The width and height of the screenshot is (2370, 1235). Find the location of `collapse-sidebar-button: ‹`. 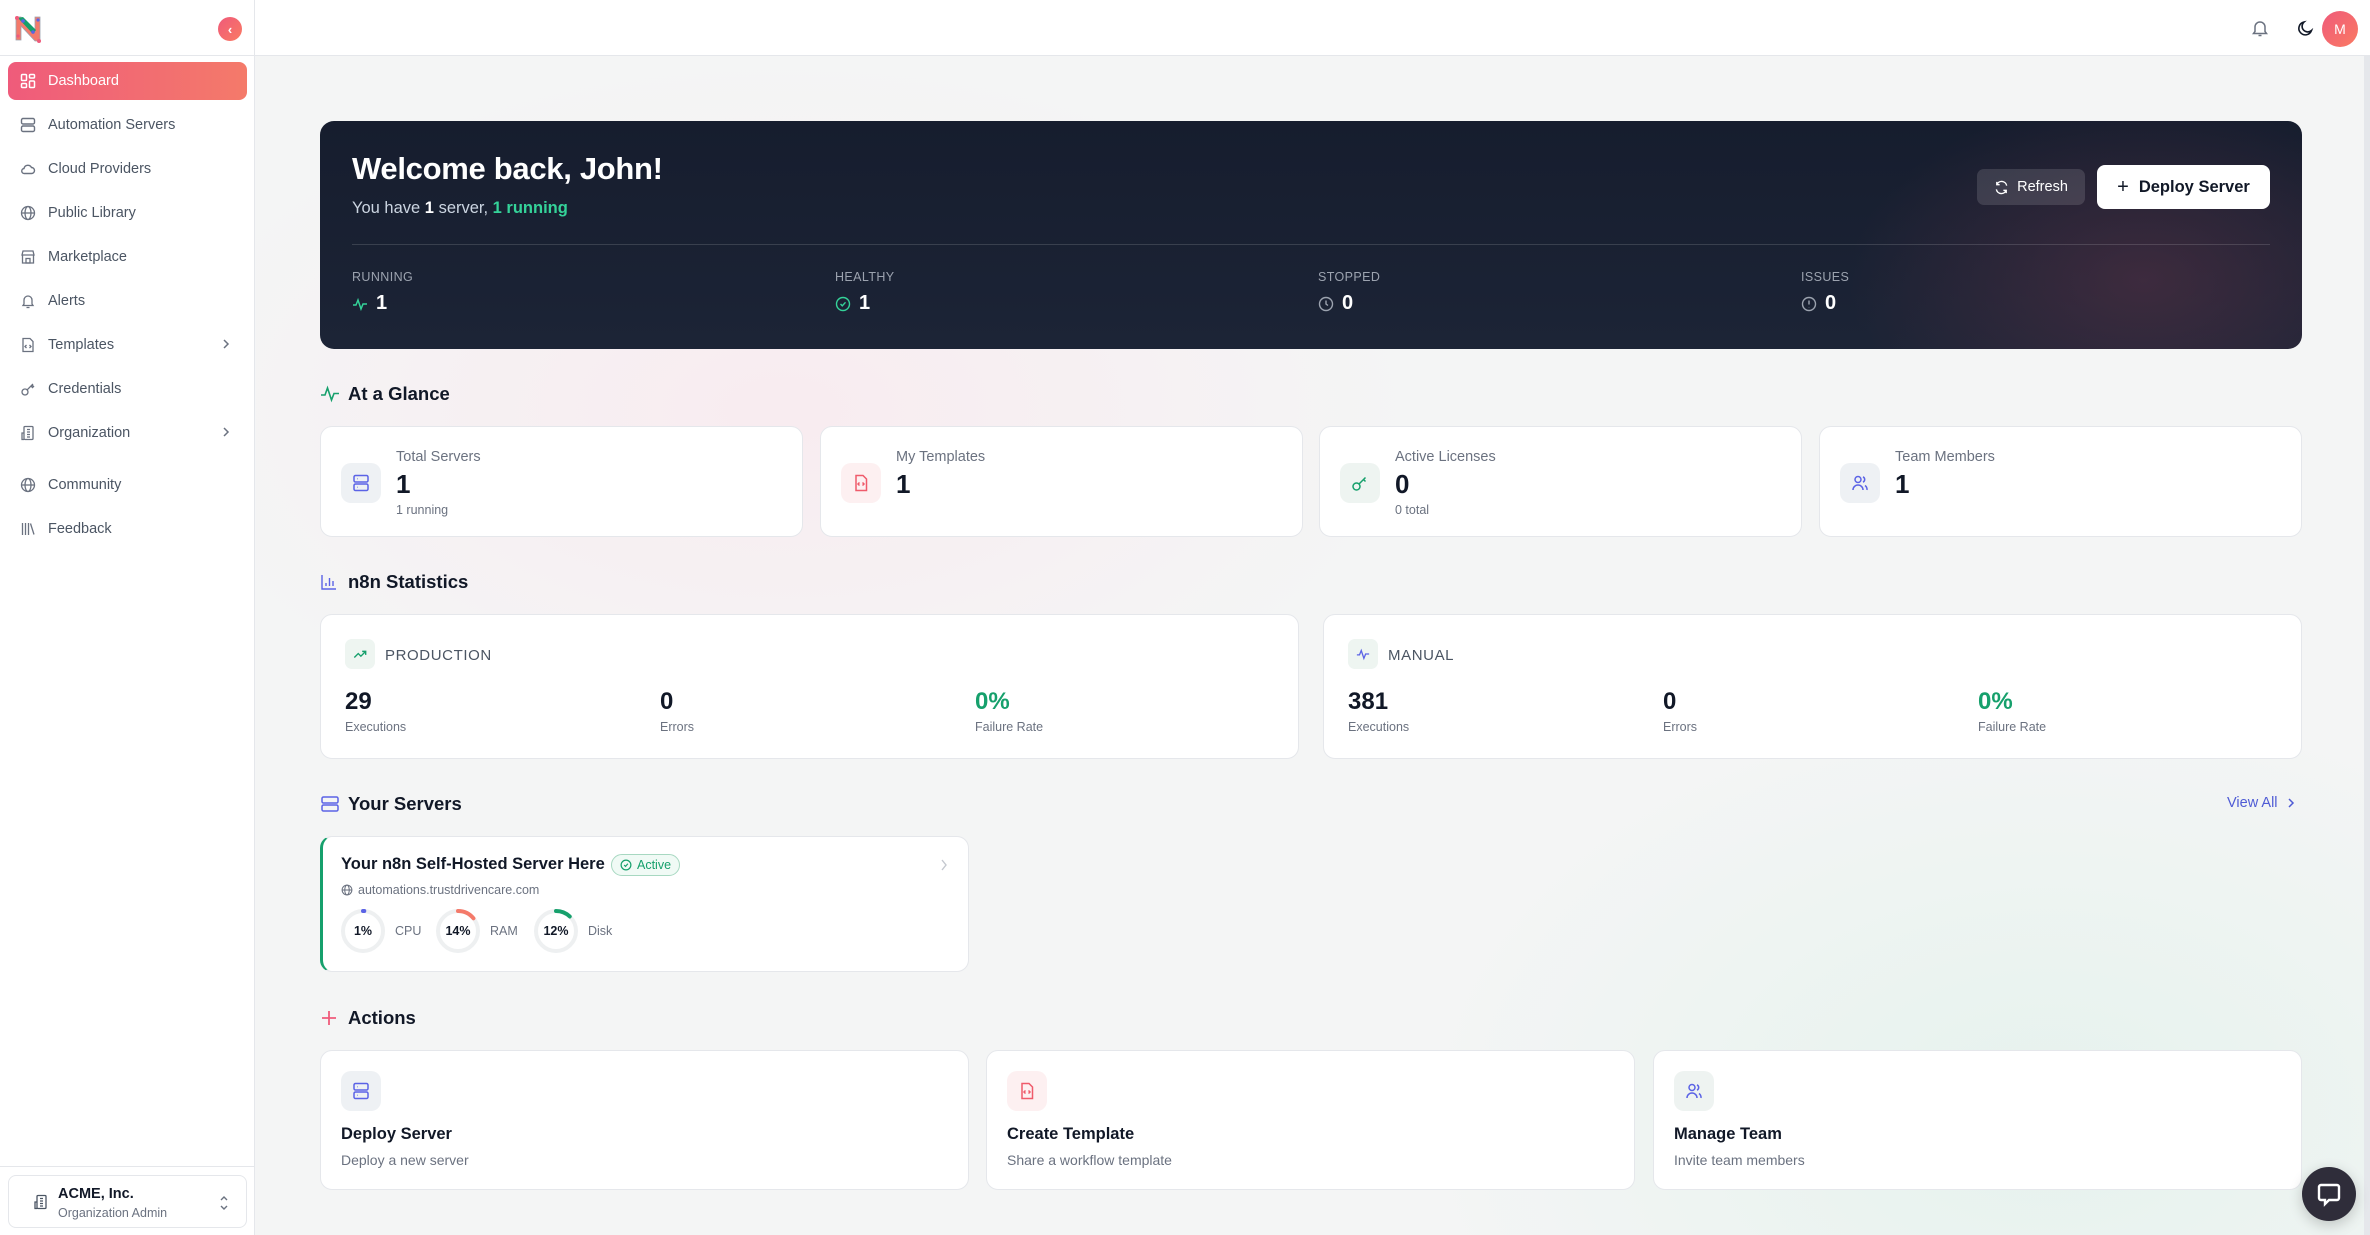

collapse-sidebar-button: ‹ is located at coordinates (230, 29).